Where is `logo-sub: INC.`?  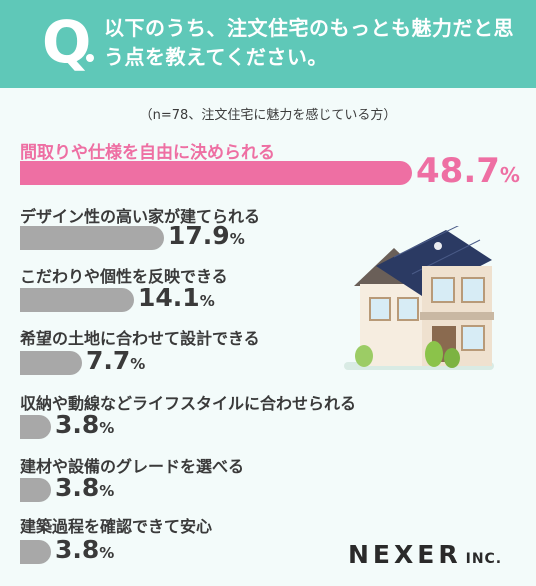 logo-sub: INC. is located at coordinates (484, 559).